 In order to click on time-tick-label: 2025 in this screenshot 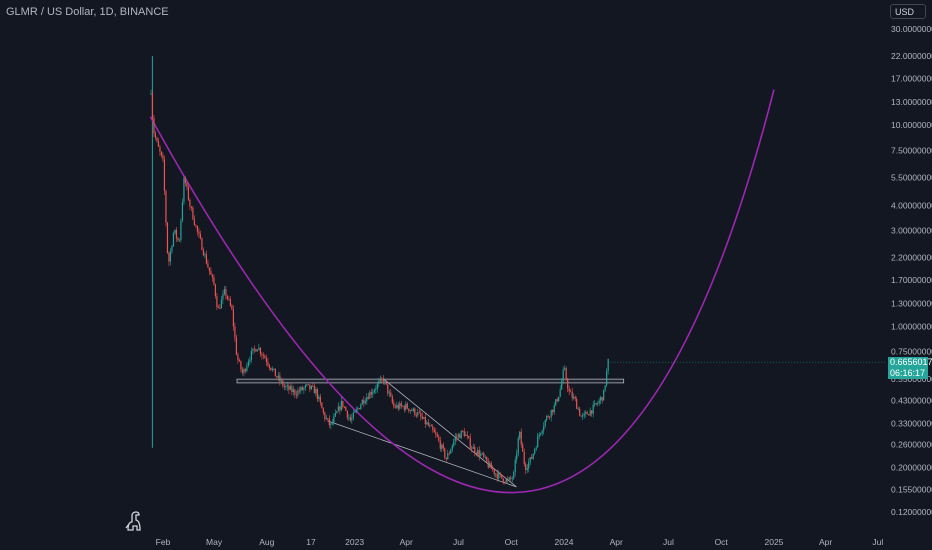, I will do `click(774, 542)`.